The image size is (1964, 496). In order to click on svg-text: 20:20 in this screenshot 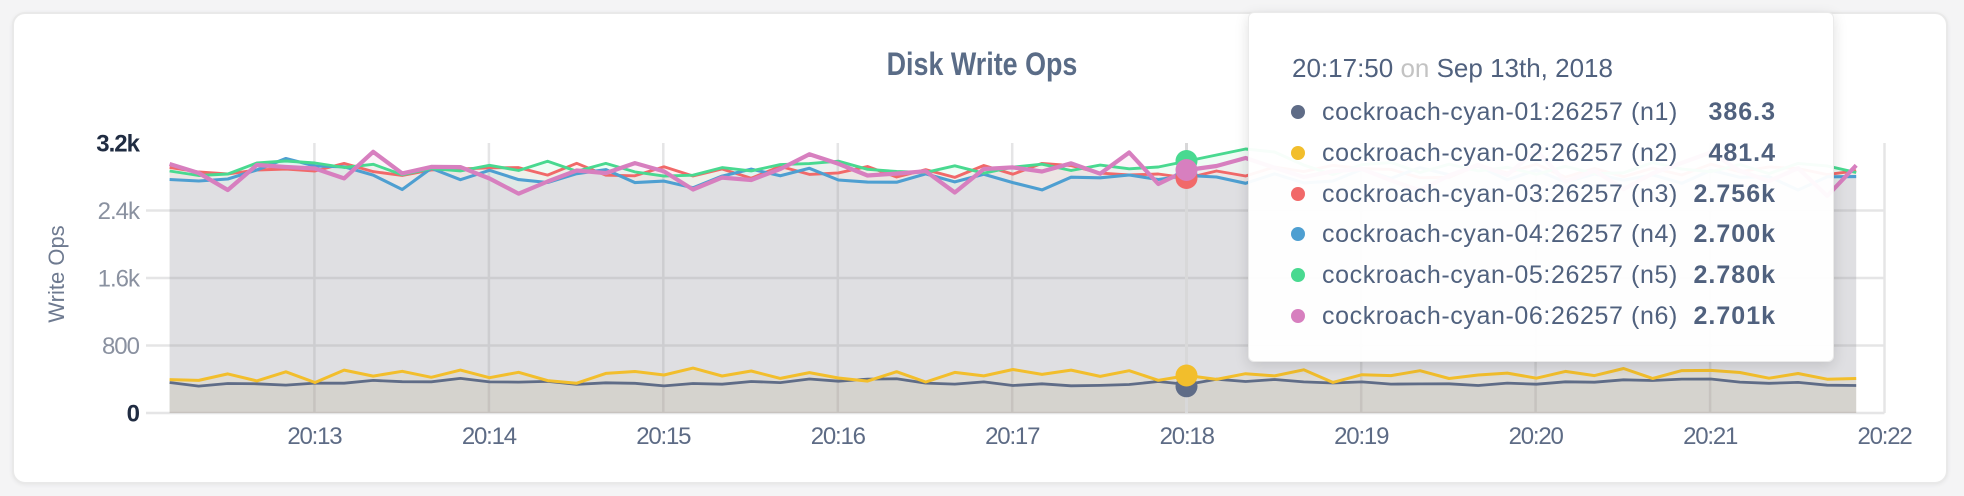, I will do `click(1536, 436)`.